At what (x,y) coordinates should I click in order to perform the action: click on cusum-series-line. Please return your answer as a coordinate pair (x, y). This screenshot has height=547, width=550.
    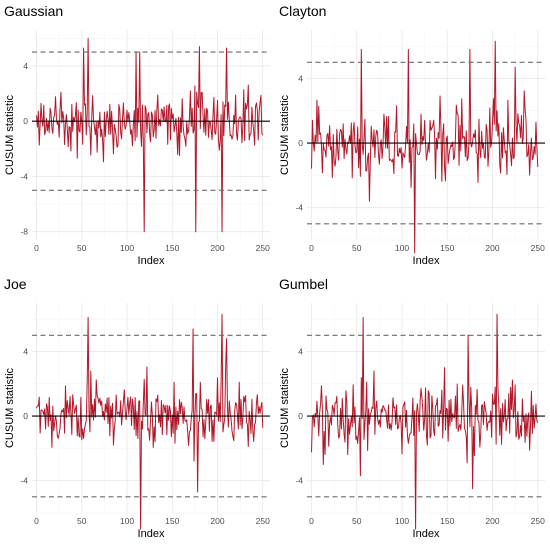
    Looking at the image, I should click on (150, 135).